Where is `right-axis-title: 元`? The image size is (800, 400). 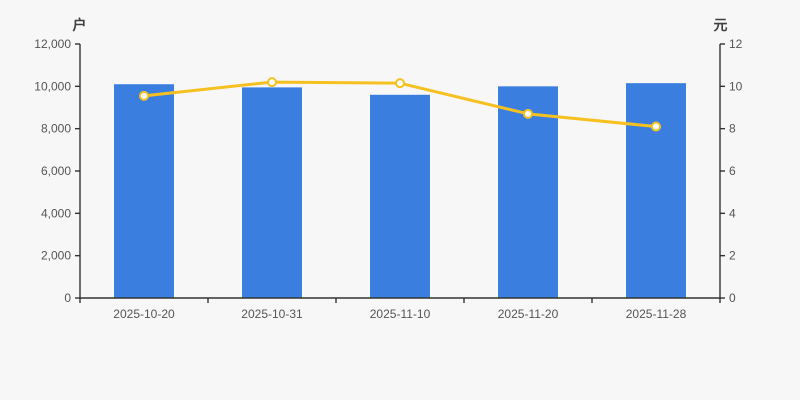
right-axis-title: 元 is located at coordinates (721, 25).